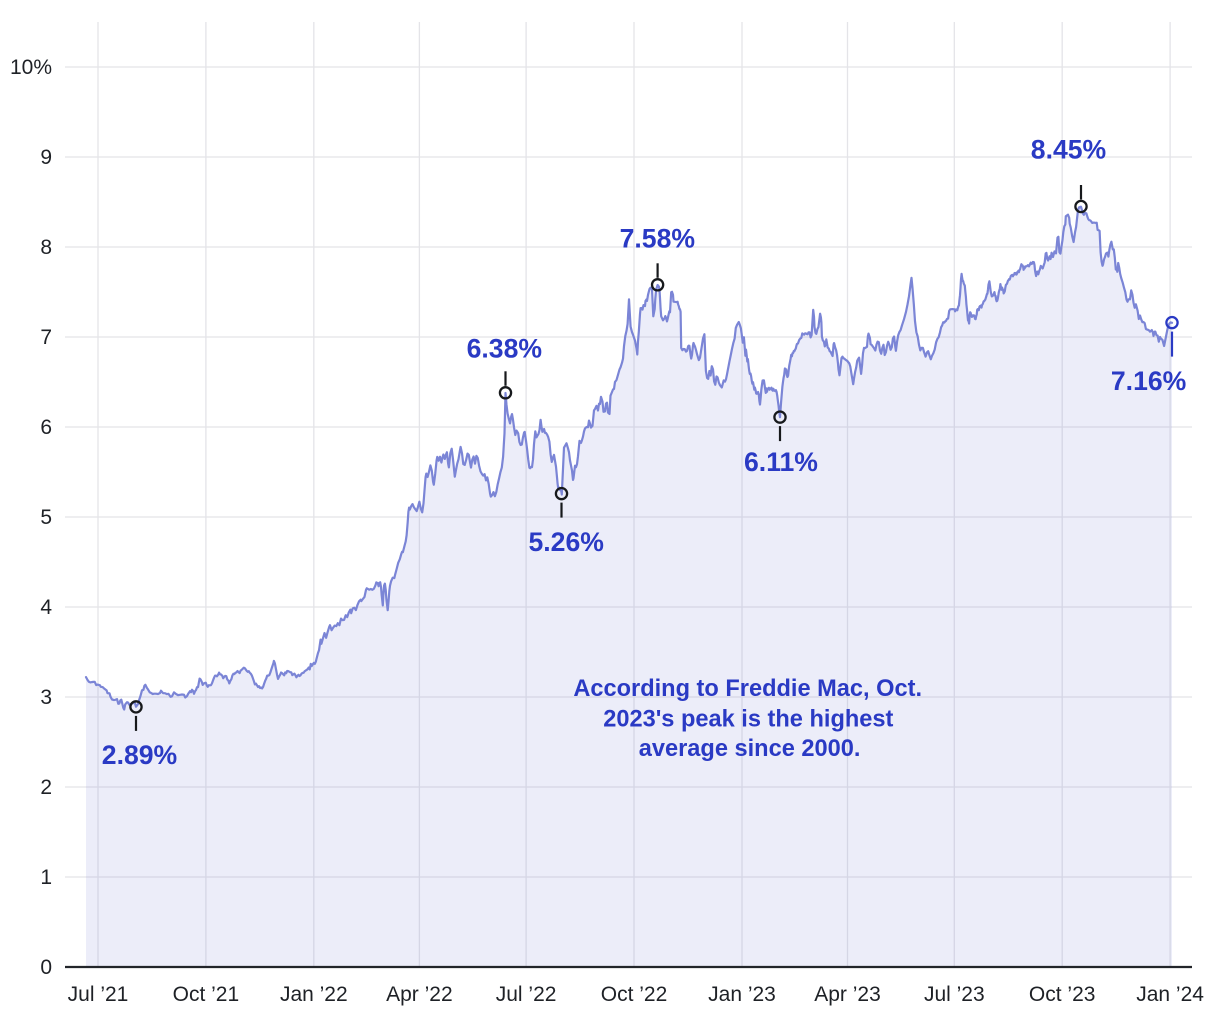 The image size is (1220, 1020). Describe the element at coordinates (46, 607) in the screenshot. I see `svg-text: 4` at that location.